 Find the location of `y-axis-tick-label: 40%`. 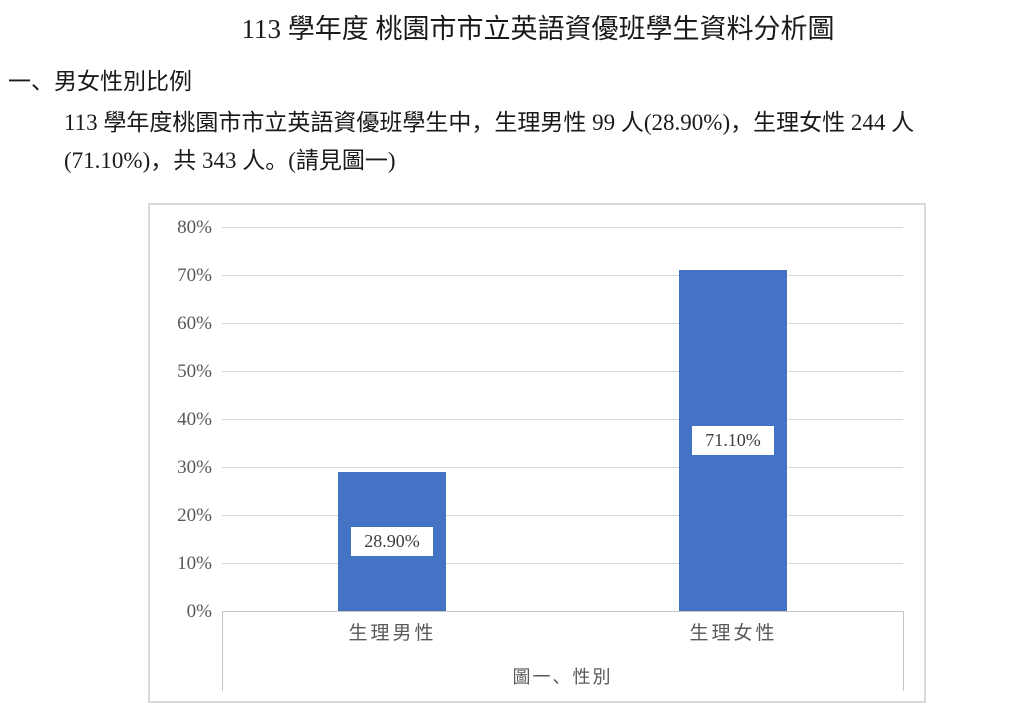

y-axis-tick-label: 40% is located at coordinates (194, 419).